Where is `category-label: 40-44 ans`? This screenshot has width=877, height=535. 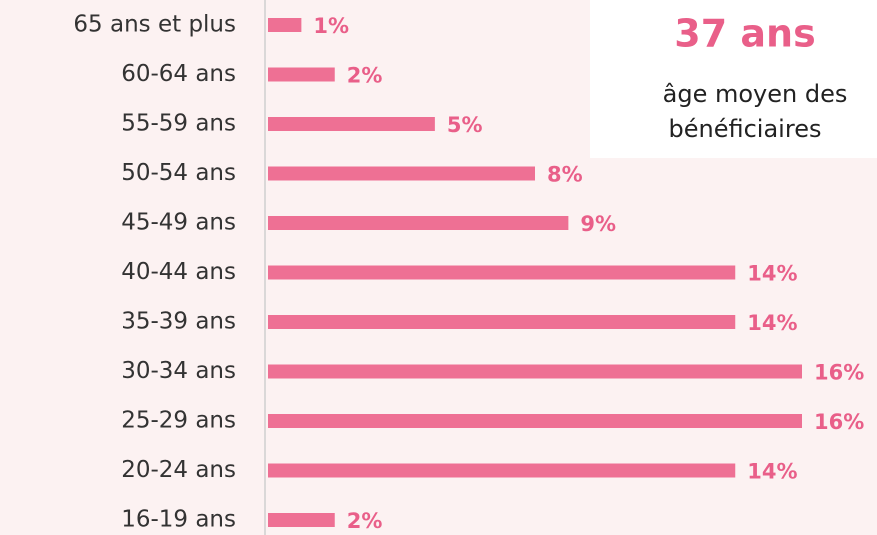
category-label: 40-44 ans is located at coordinates (178, 272).